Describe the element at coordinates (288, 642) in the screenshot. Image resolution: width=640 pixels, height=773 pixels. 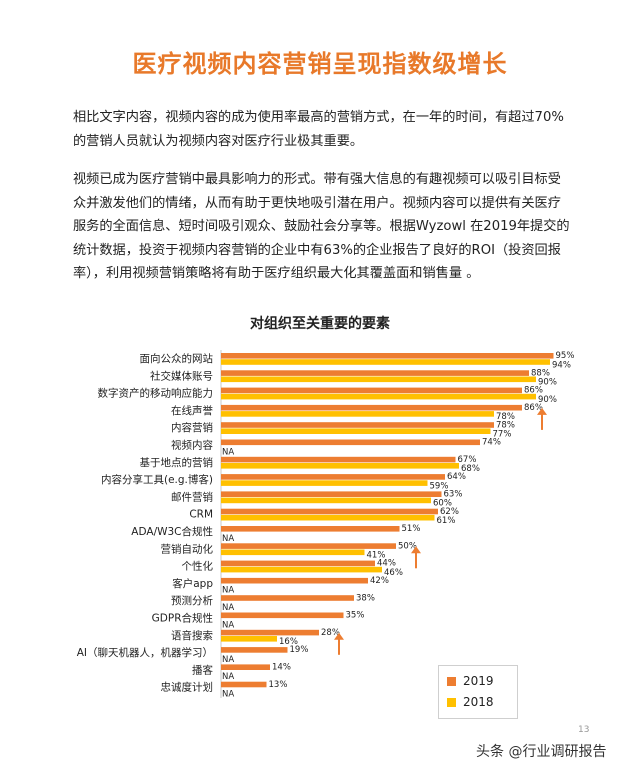
I see `data-label-2018: 16%` at that location.